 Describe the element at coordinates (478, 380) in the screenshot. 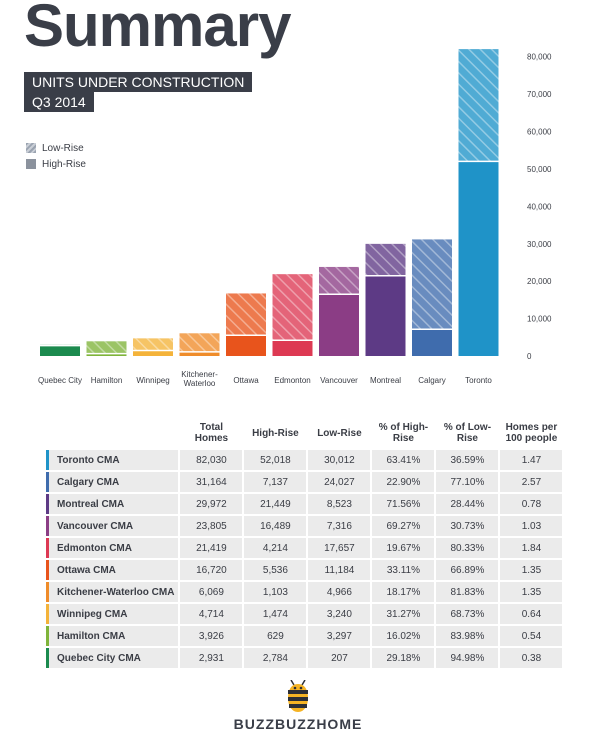

I see `x-tick-label: Toronto` at that location.